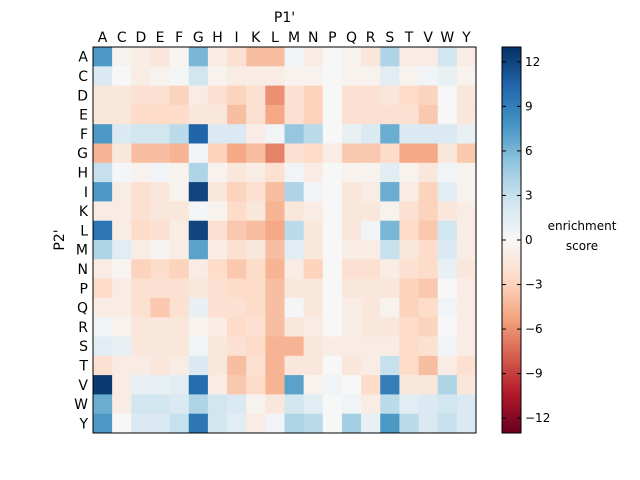 The width and height of the screenshot is (640, 480). What do you see at coordinates (371, 385) in the screenshot?
I see `heatmap-cell-V-R` at bounding box center [371, 385].